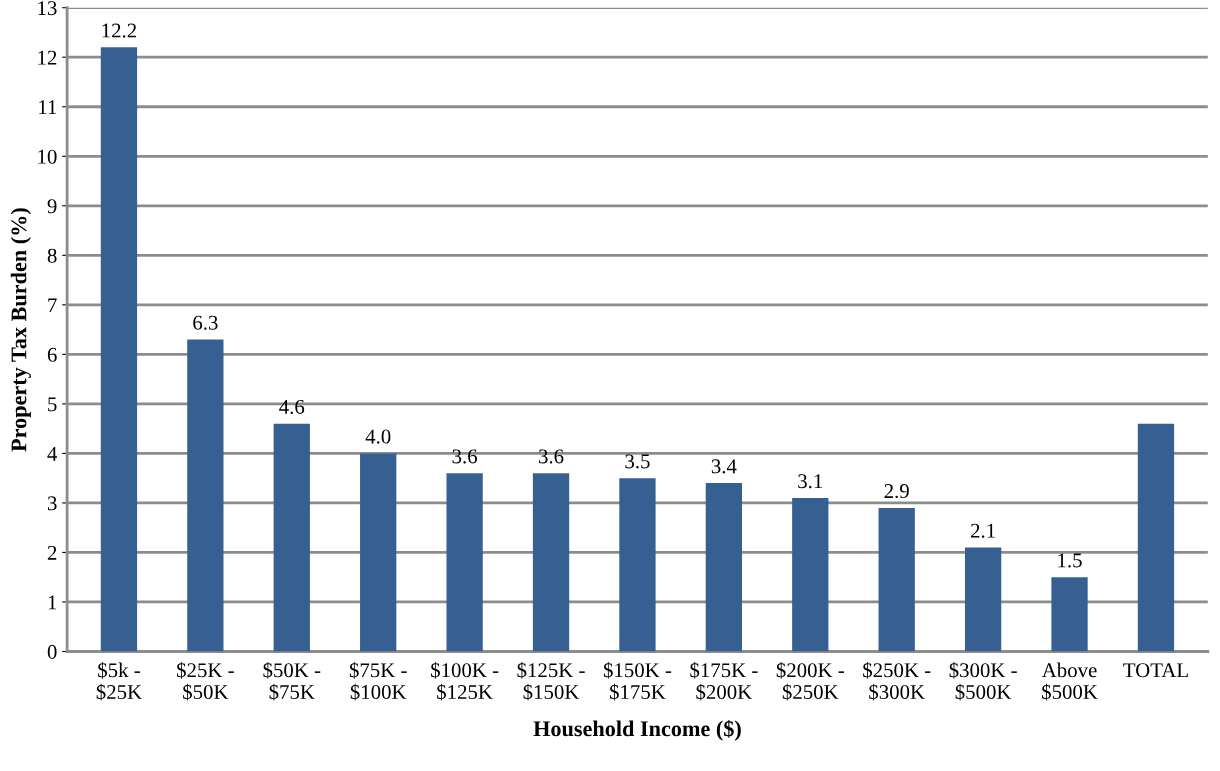 This screenshot has height=771, width=1220. Describe the element at coordinates (52, 206) in the screenshot. I see `y-tick-label: 9` at that location.